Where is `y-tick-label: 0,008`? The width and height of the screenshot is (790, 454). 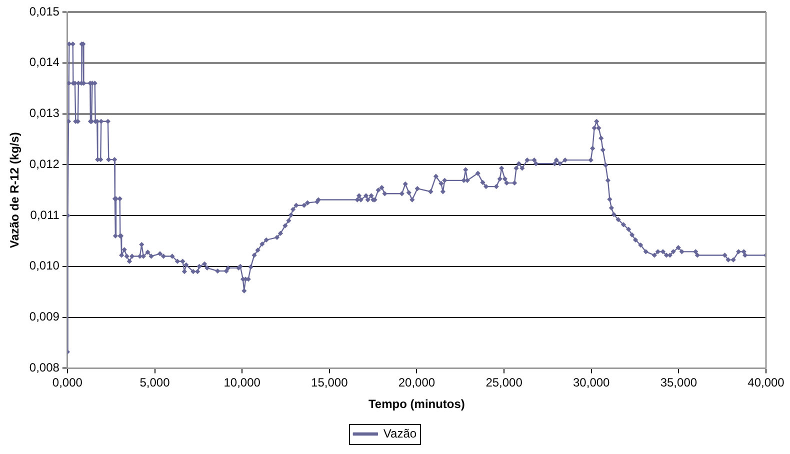 y-tick-label: 0,008 is located at coordinates (44, 367).